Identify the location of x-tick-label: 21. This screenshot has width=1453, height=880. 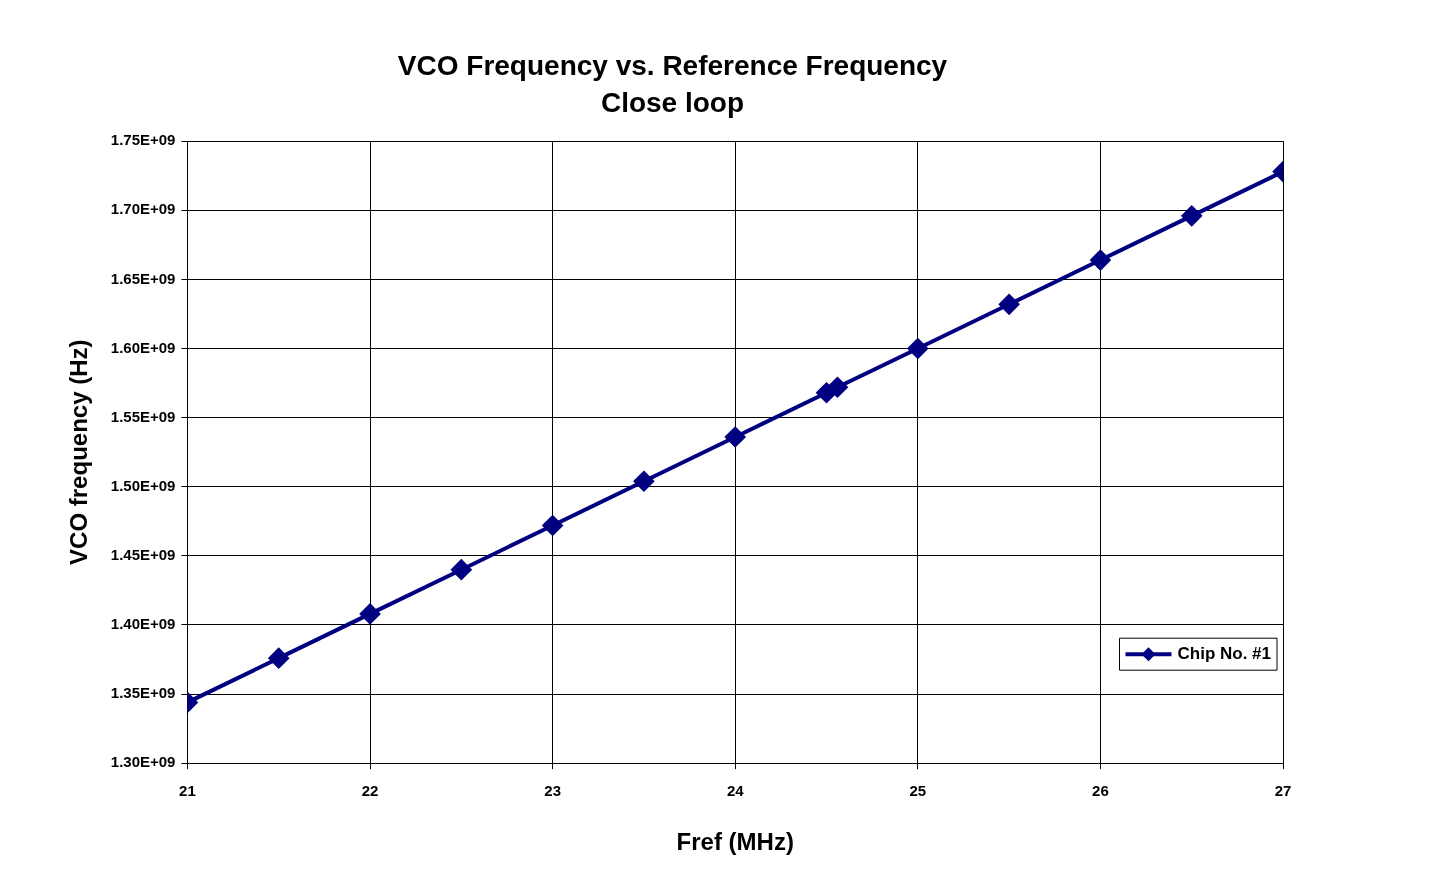
(187, 791).